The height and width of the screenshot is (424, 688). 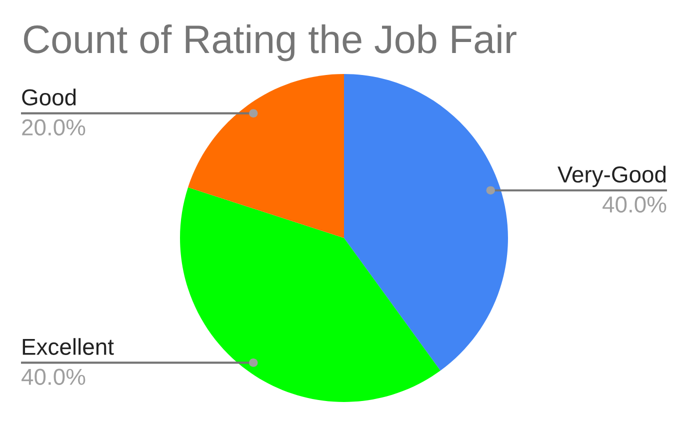 What do you see at coordinates (49, 97) in the screenshot?
I see `slice-label: Good` at bounding box center [49, 97].